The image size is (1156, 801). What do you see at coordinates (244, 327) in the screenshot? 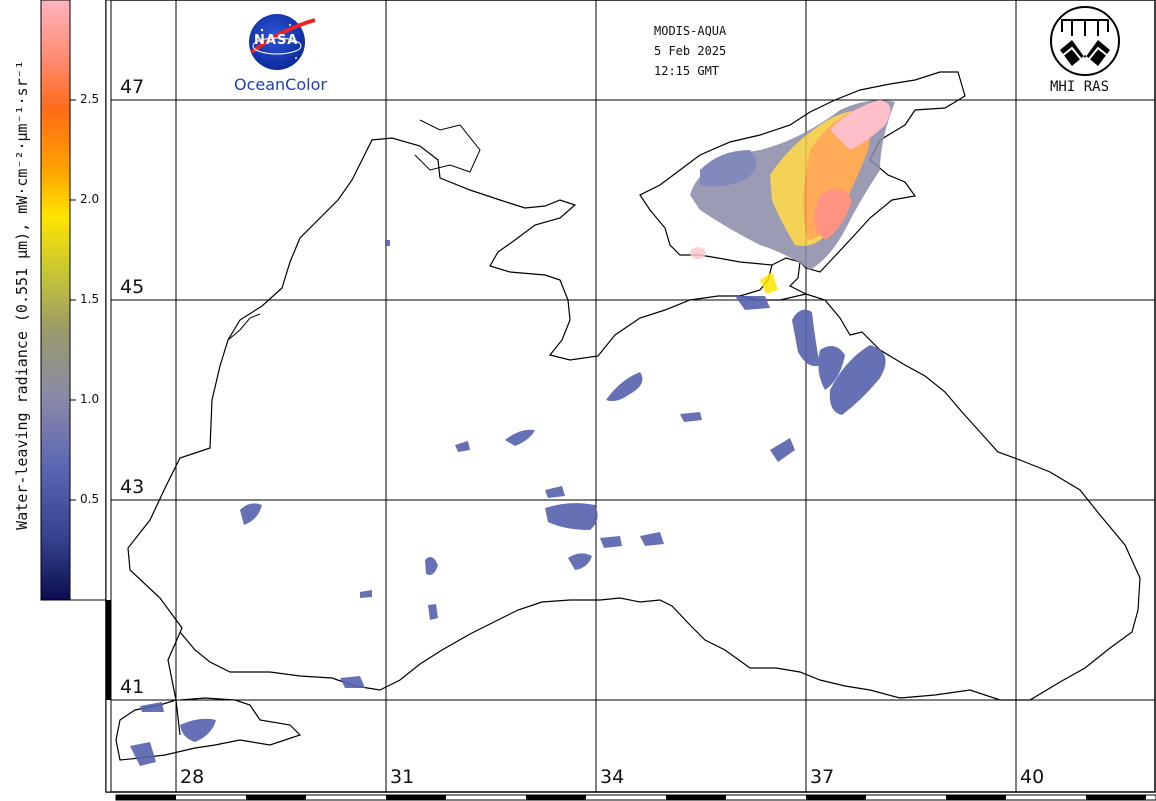
I see `danube-delta` at bounding box center [244, 327].